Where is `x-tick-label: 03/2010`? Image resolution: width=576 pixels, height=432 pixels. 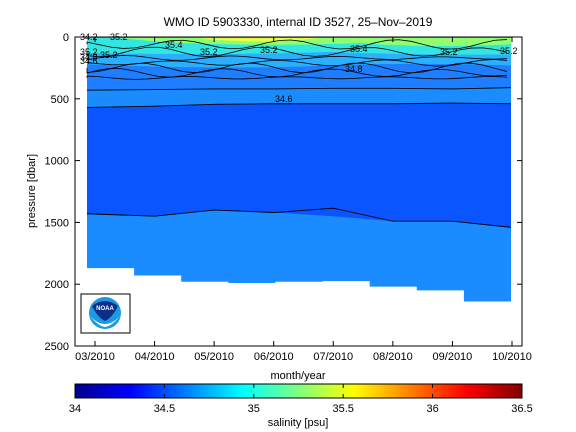
x-tick-label: 03/2010 is located at coordinates (95, 357).